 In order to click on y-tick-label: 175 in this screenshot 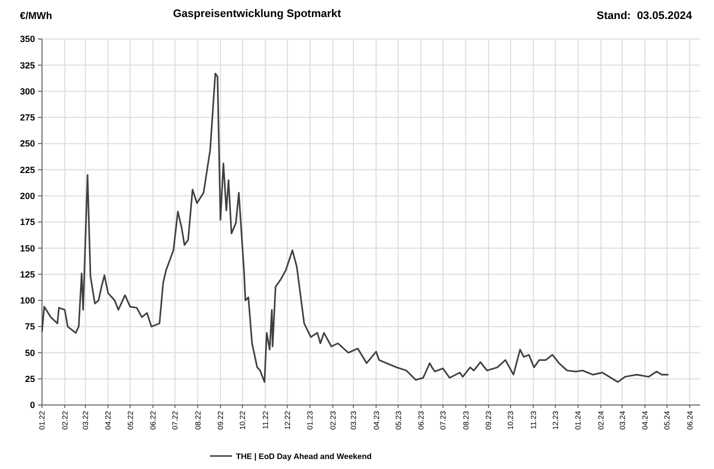, I will do `click(27, 222)`.